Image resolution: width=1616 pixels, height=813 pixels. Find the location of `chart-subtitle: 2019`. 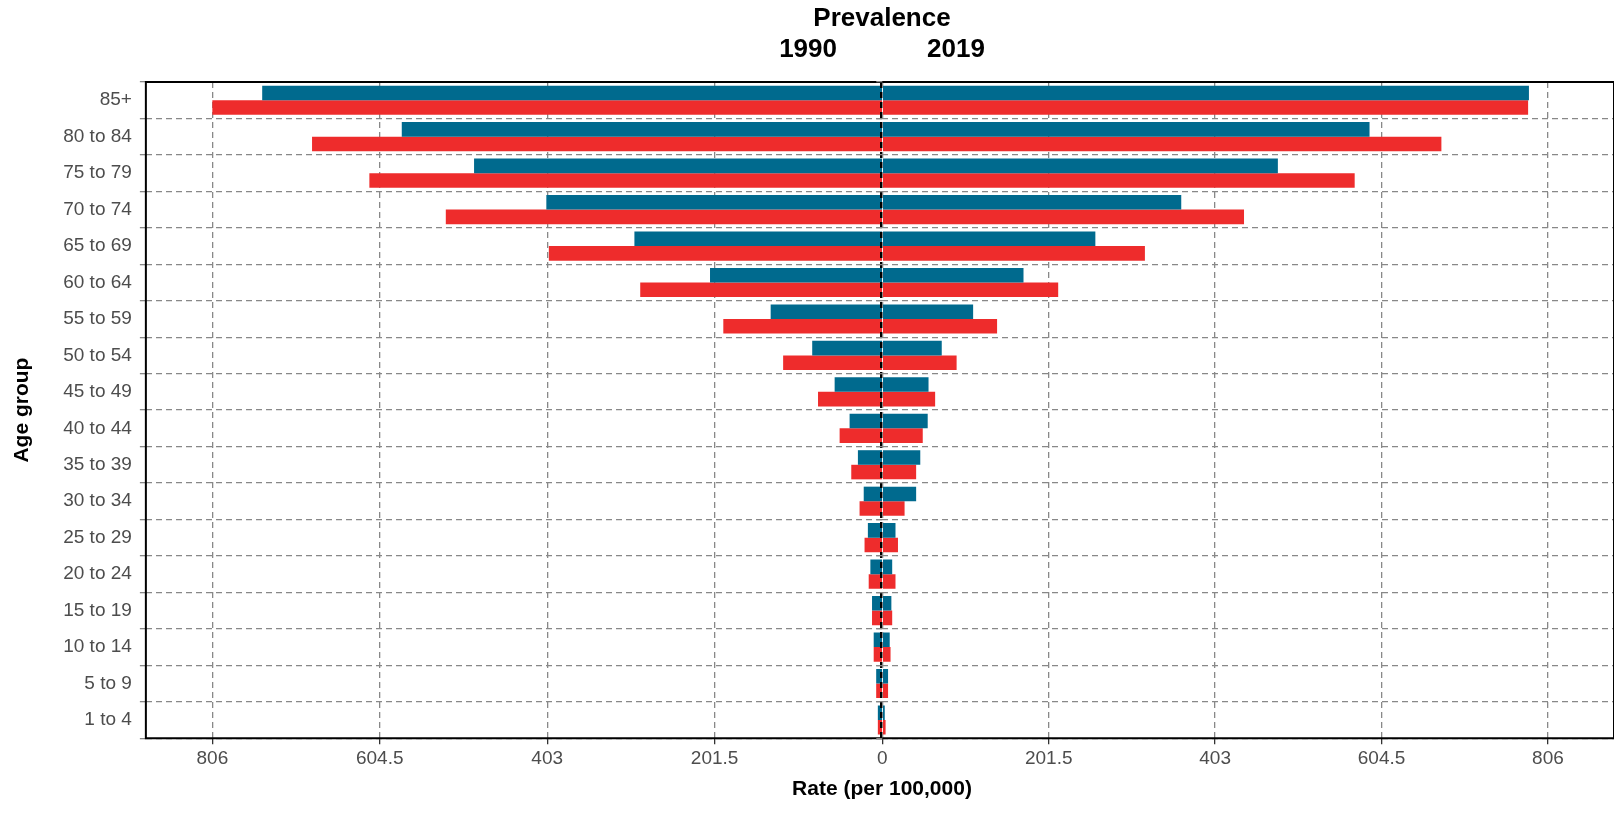

chart-subtitle: 2019 is located at coordinates (956, 48).